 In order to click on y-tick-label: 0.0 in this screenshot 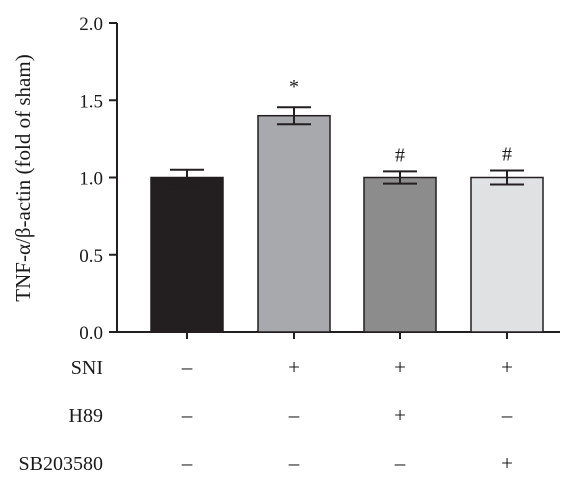, I will do `click(91, 333)`.